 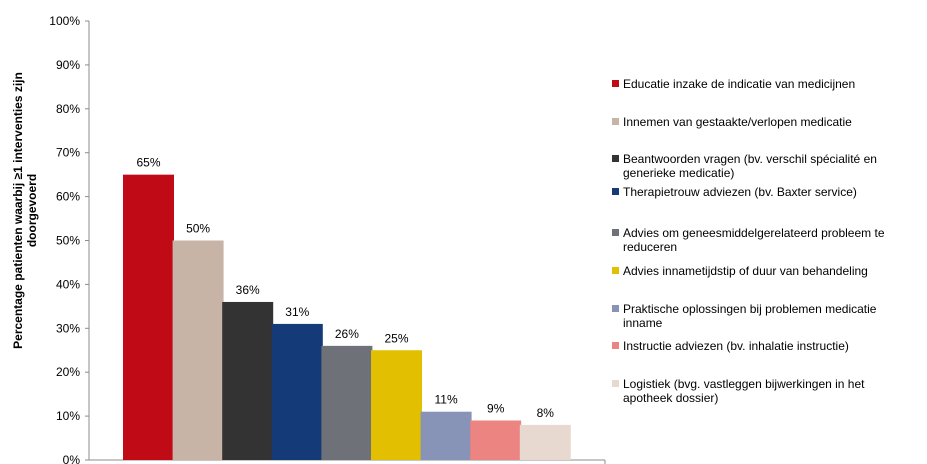 I want to click on bar-data-label: 31%, so click(x=297, y=312).